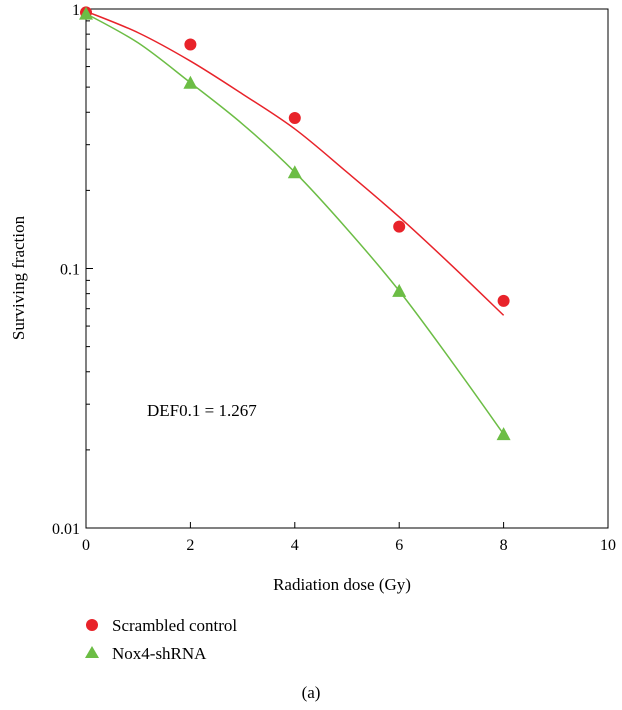 The width and height of the screenshot is (622, 710). I want to click on y-axis: 1 0.1 0.01, so click(72, 270).